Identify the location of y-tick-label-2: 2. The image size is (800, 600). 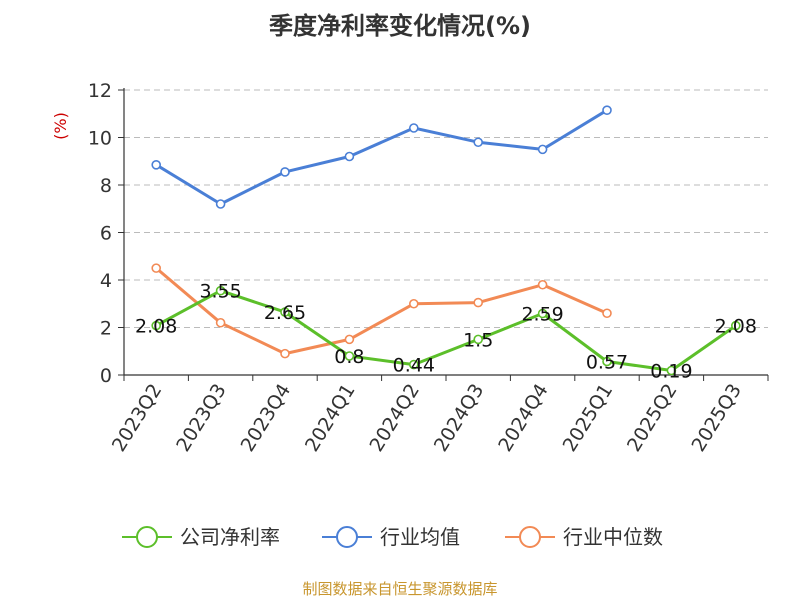
(106, 329).